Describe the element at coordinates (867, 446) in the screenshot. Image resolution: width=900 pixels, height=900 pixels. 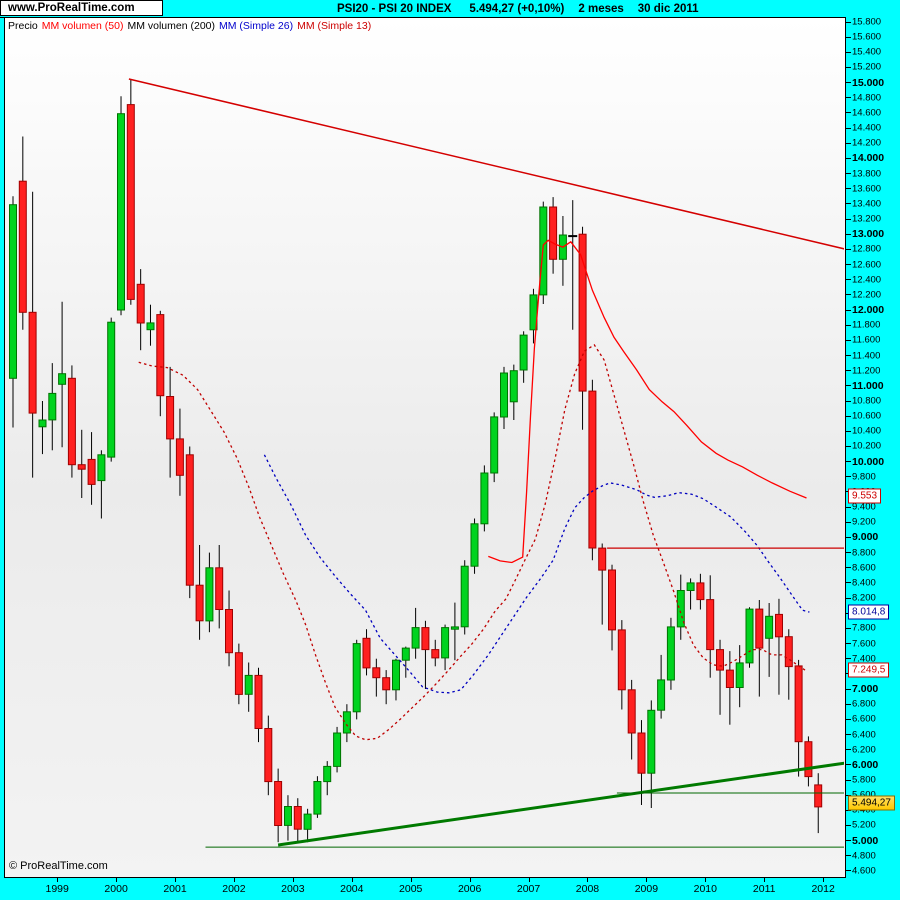
I see `y-axis-label: 10.200` at that location.